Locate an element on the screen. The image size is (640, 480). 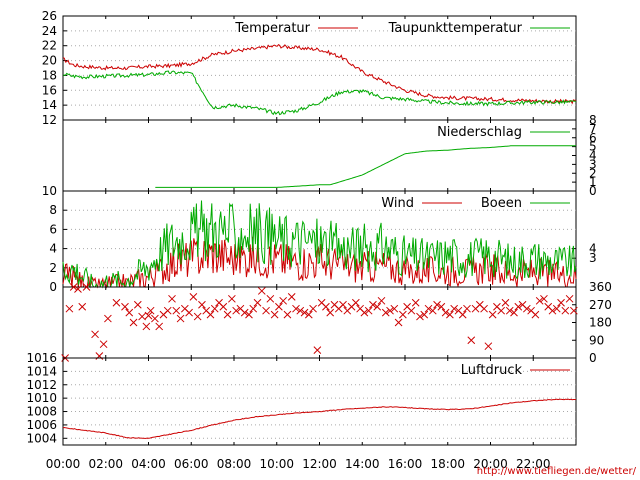
y-tick-label: 12 is located at coordinates (49, 120).